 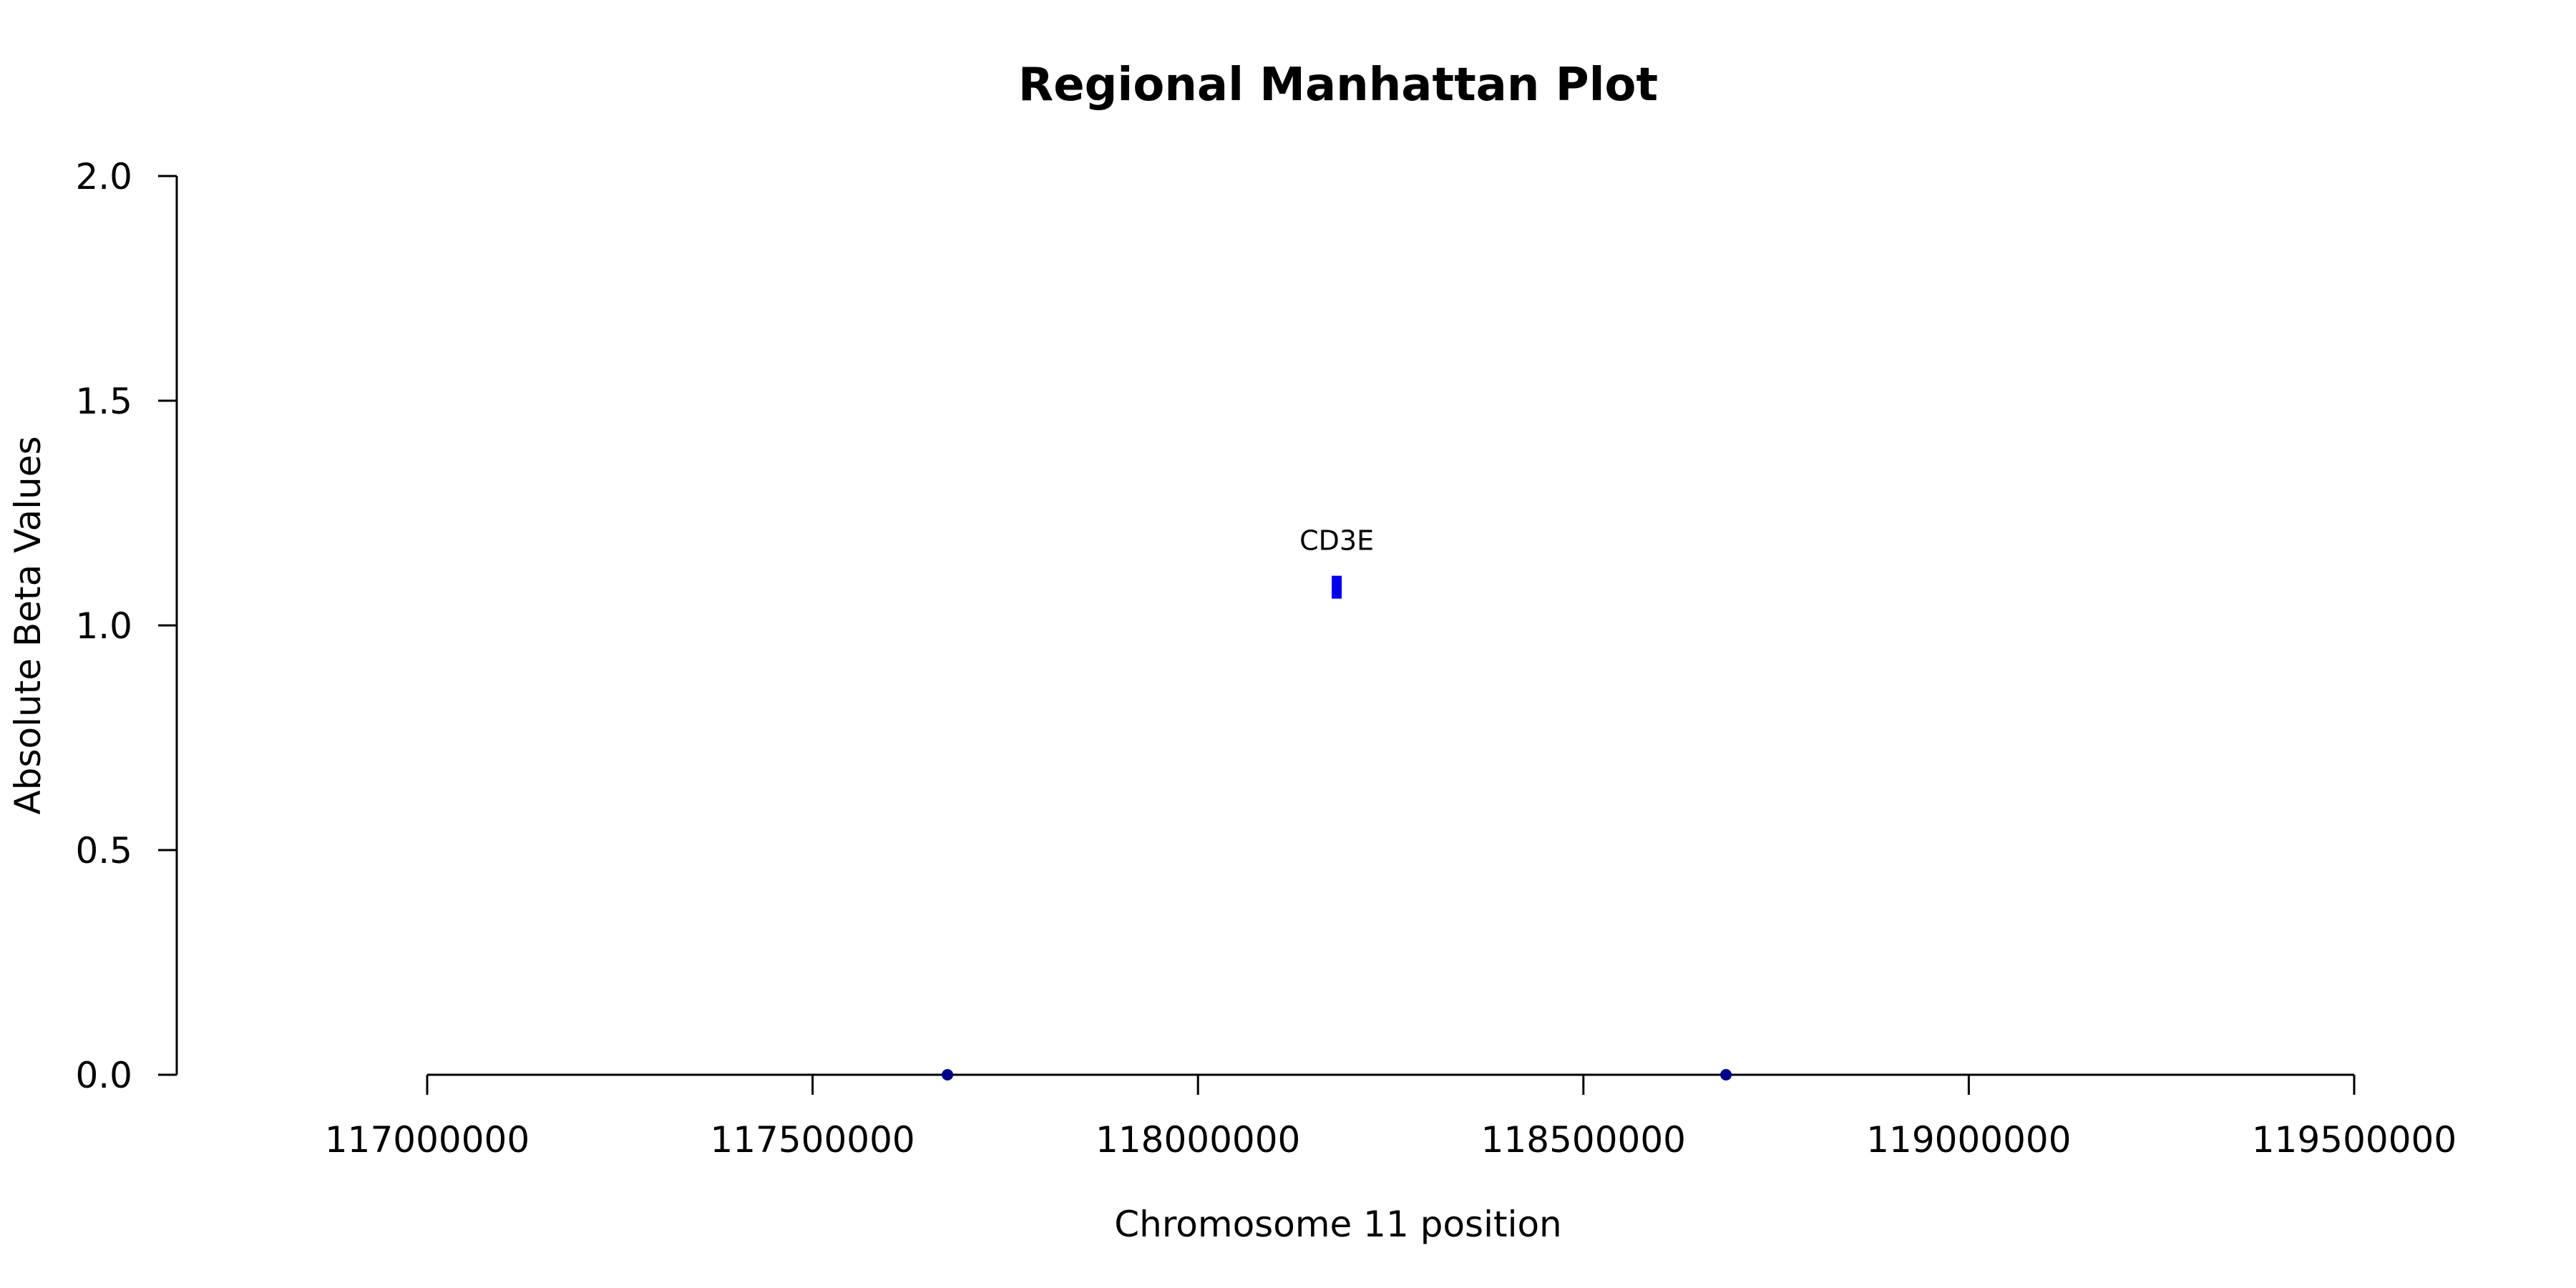 What do you see at coordinates (812, 1140) in the screenshot?
I see `x-tick-label: 117500000` at bounding box center [812, 1140].